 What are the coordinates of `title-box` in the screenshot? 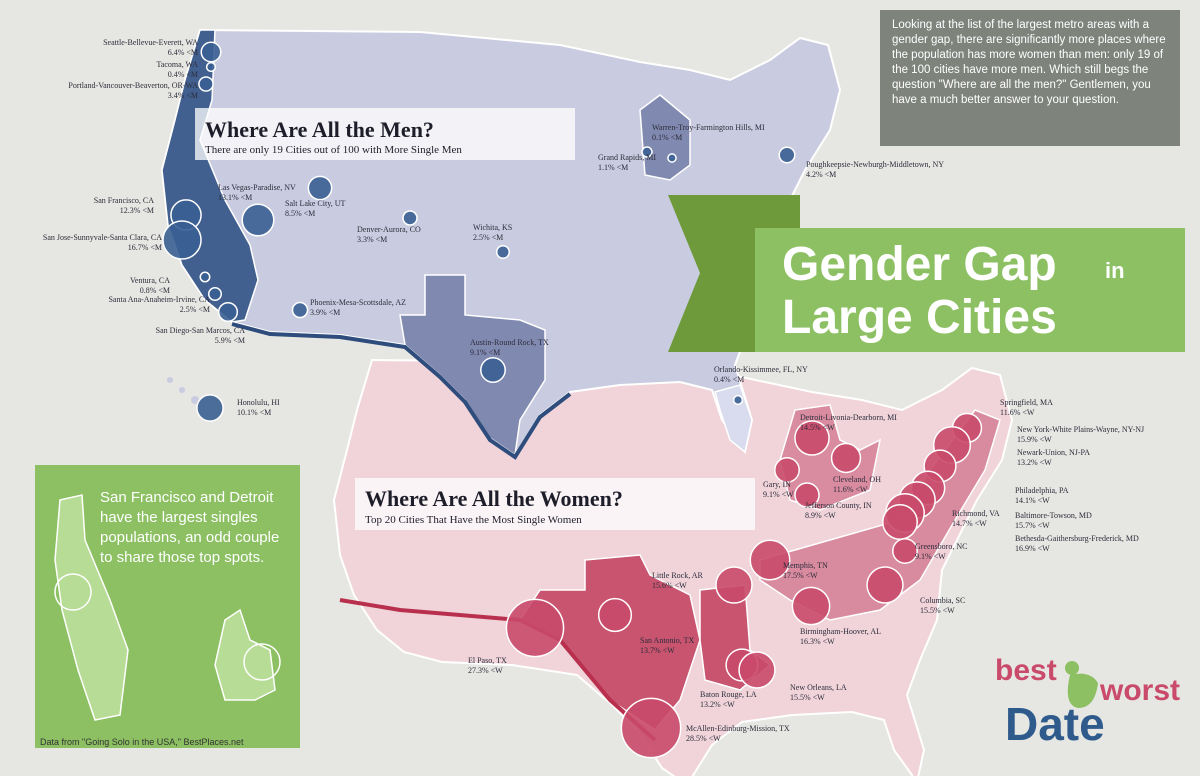 It's located at (970, 290).